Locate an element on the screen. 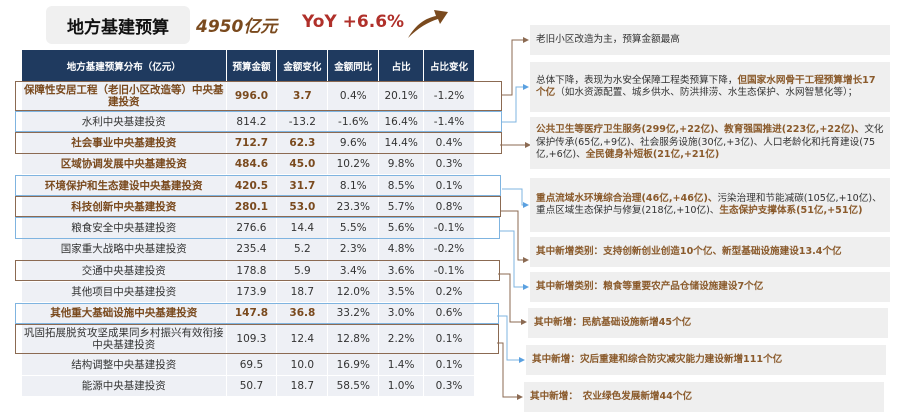 This screenshot has width=902, height=418. note-text: 重点流域水环境综合治理(46亿,+46亿)、 is located at coordinates (627, 198).